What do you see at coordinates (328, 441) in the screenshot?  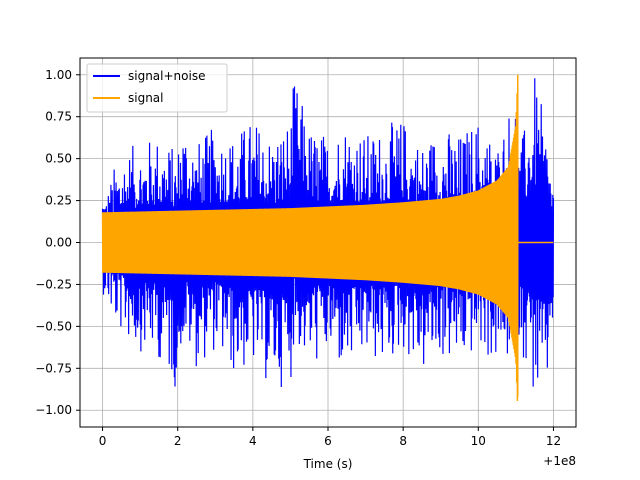 I see `x-tick-label: 6` at bounding box center [328, 441].